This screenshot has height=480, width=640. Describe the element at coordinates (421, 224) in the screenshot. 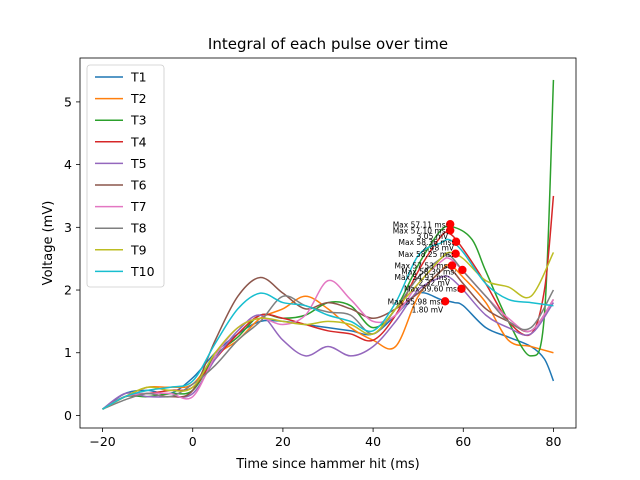

I see `max-annotation: Max 57.11 ms:` at that location.